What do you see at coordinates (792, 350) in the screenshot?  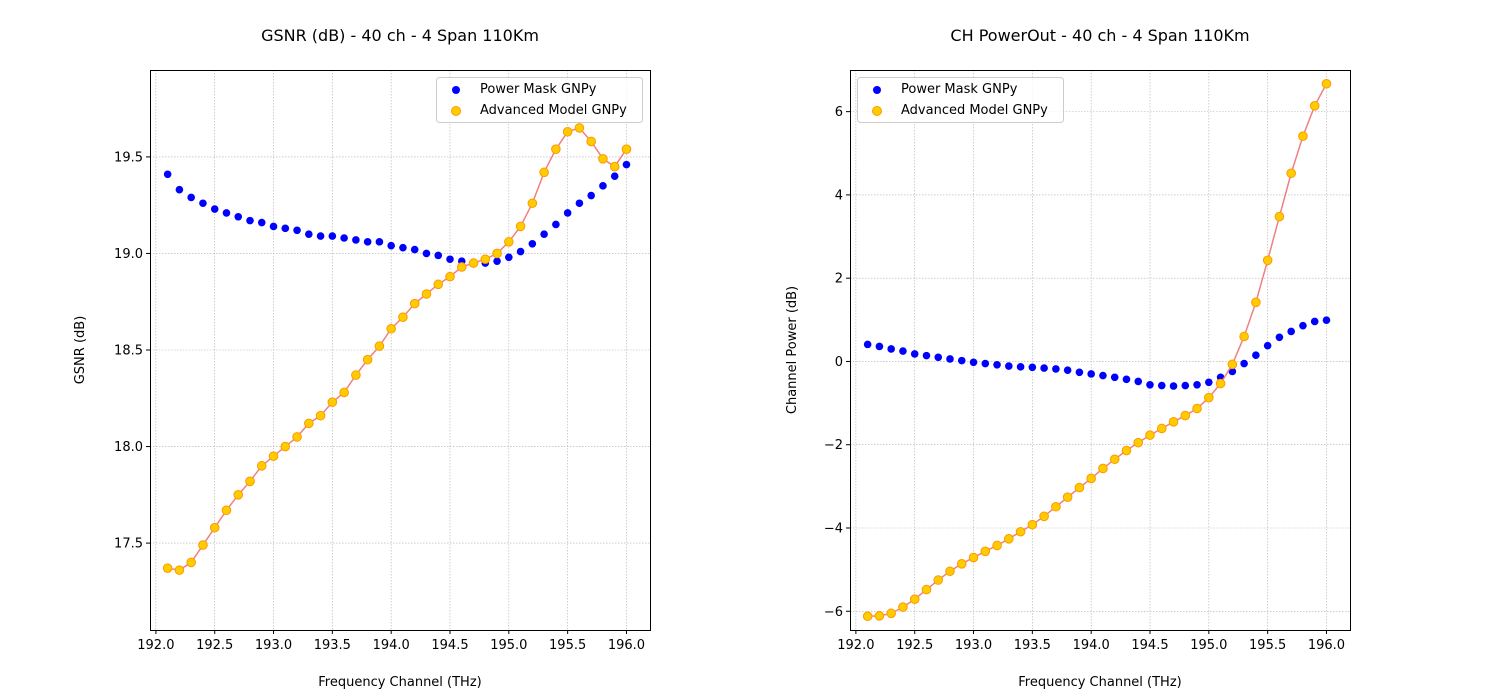 I see `y-axis-label: Channel Power (dB)` at bounding box center [792, 350].